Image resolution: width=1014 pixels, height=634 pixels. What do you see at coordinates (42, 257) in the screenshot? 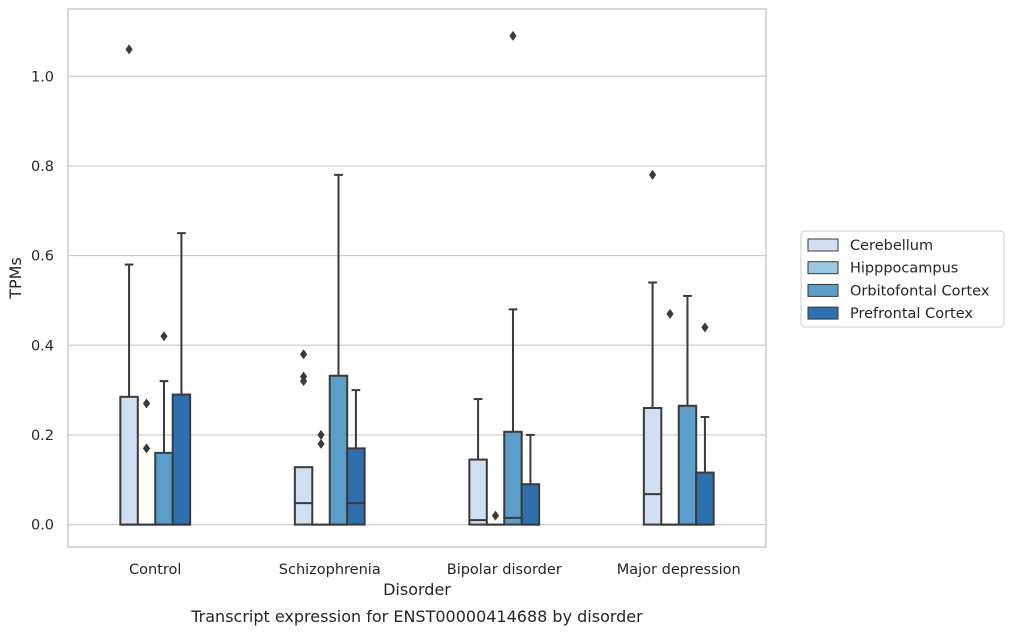
I see `y-tick-label: 0.6` at bounding box center [42, 257].